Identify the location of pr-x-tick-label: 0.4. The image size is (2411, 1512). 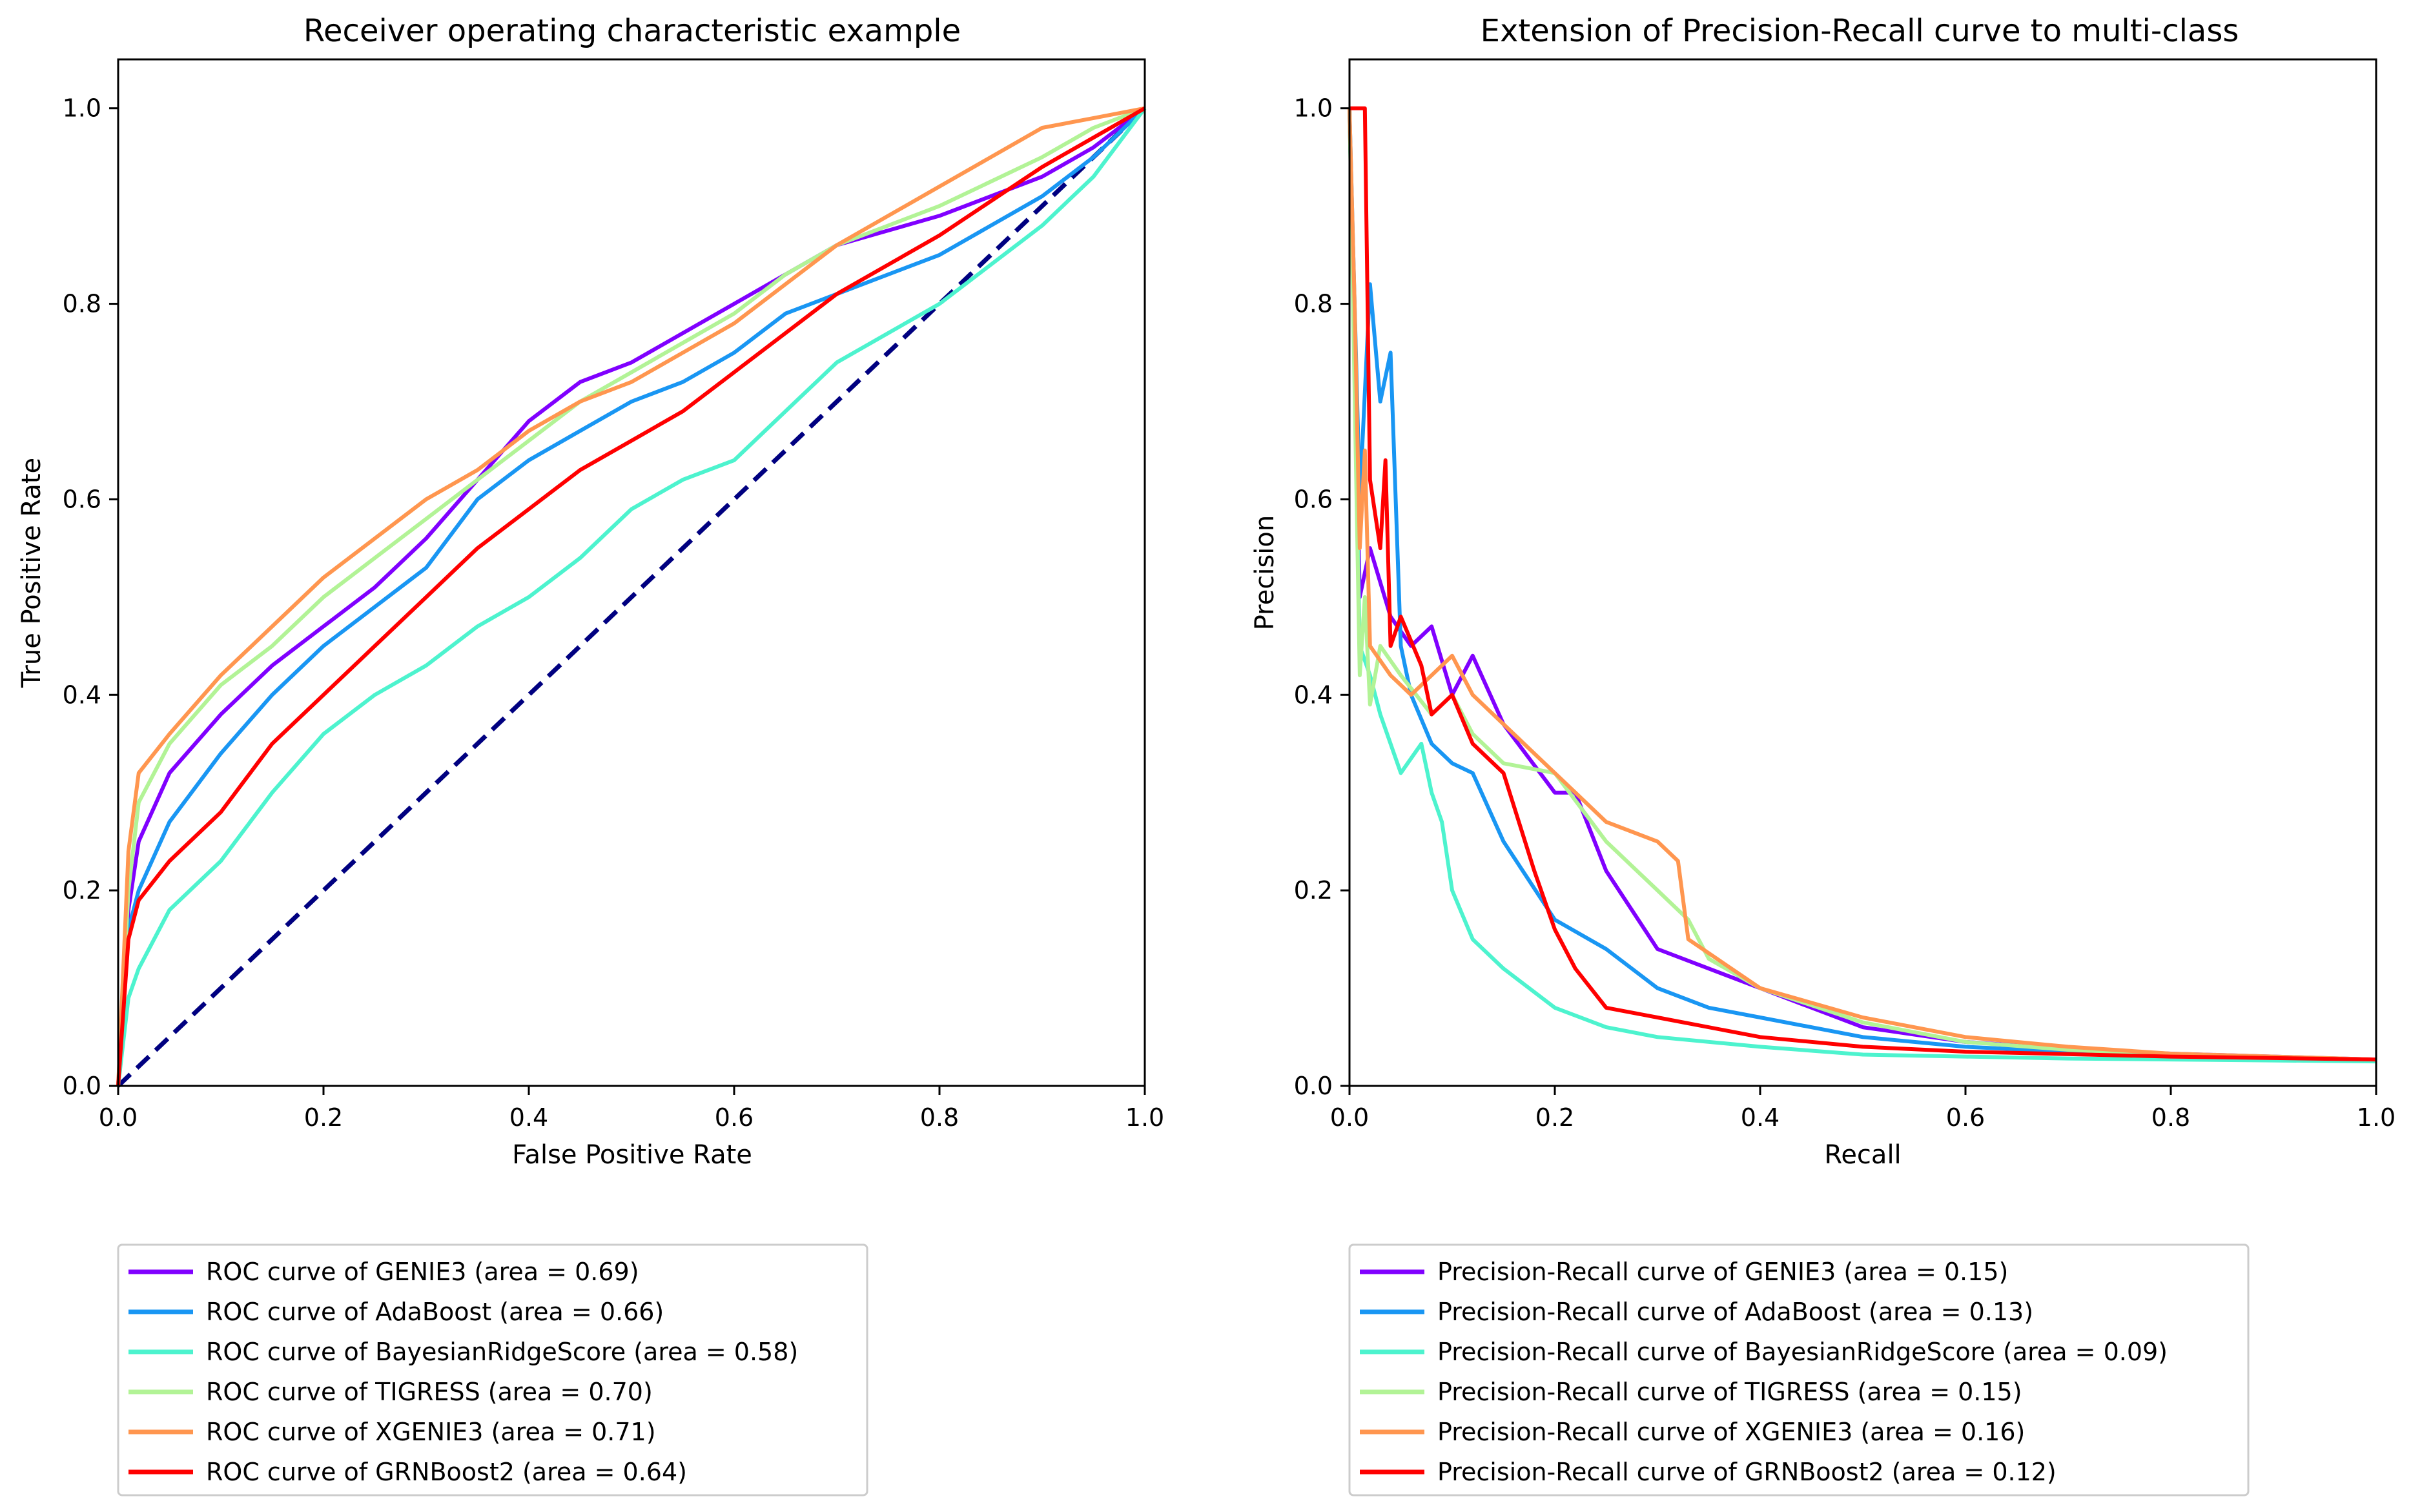
(1760, 1117).